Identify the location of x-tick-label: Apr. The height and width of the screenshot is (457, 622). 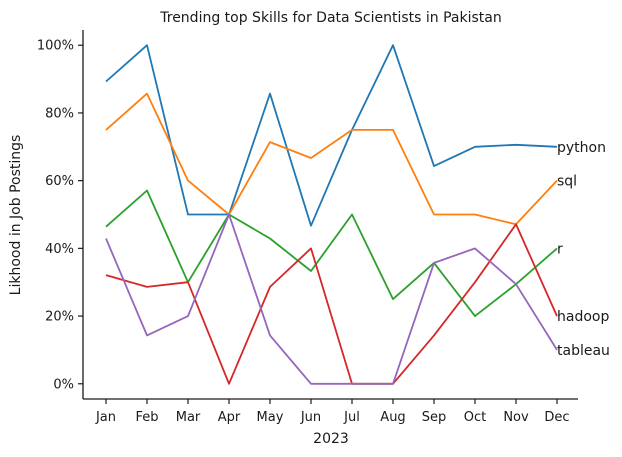
(229, 417).